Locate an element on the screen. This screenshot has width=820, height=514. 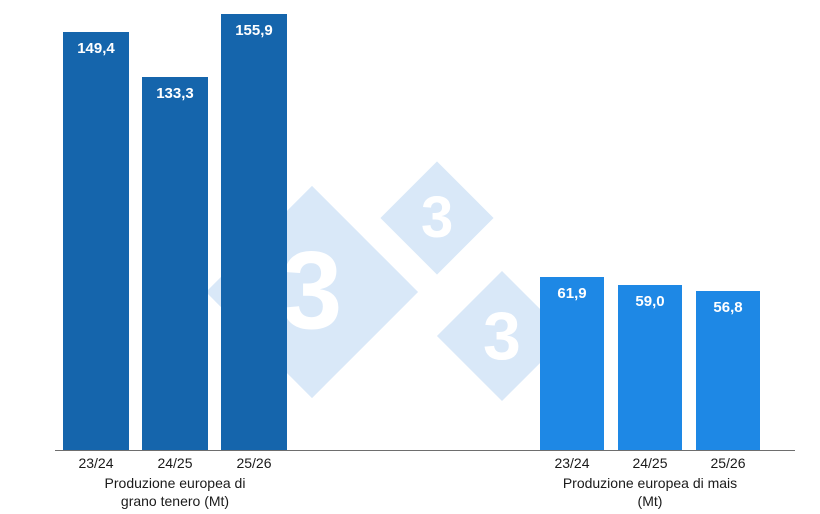
bar-grano-tenero-24-25: 133,3 is located at coordinates (175, 263).